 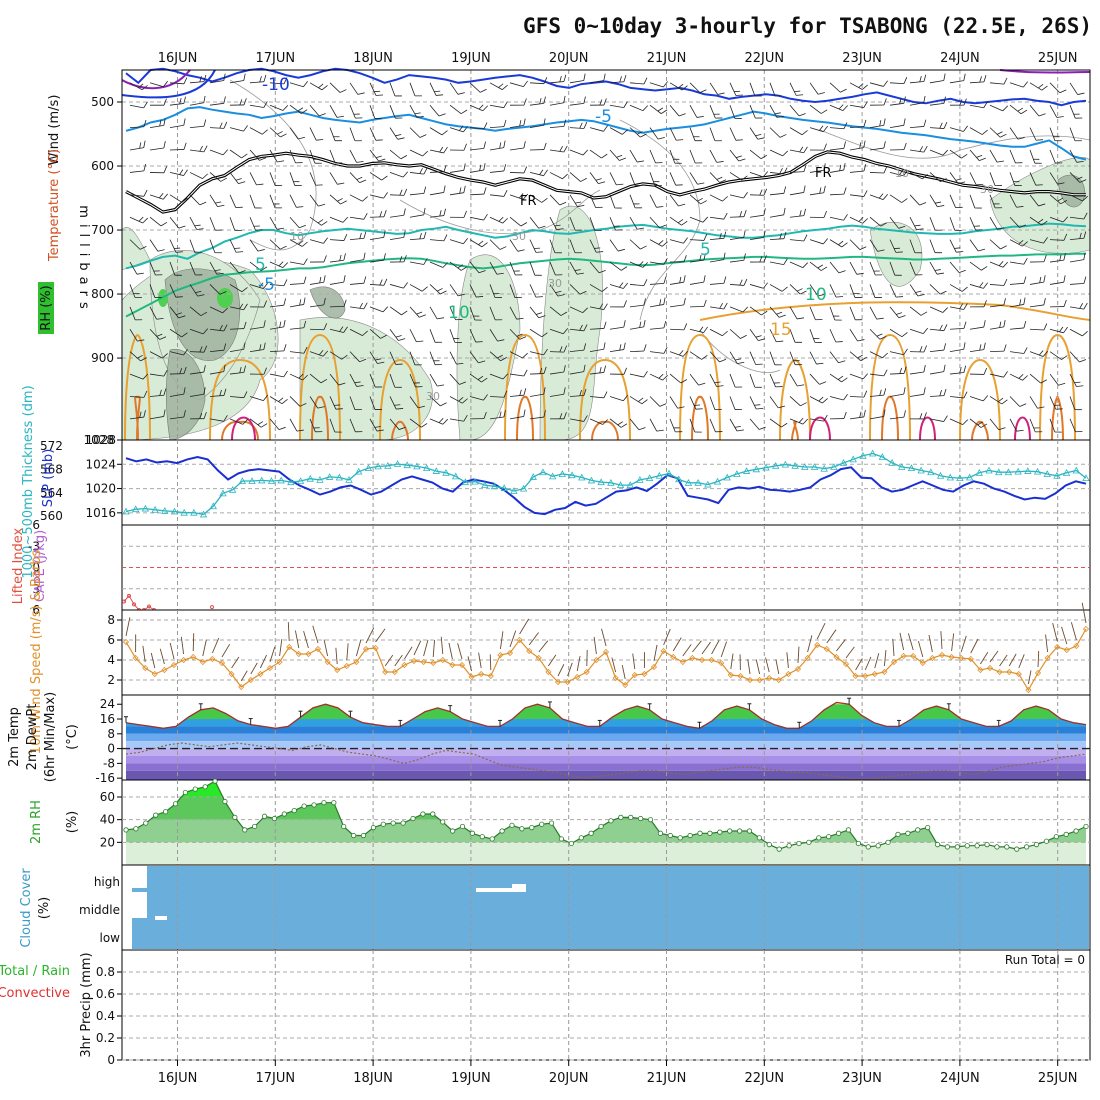 What do you see at coordinates (107, 704) in the screenshot?
I see `temp2m-tick-label: 24` at bounding box center [107, 704].